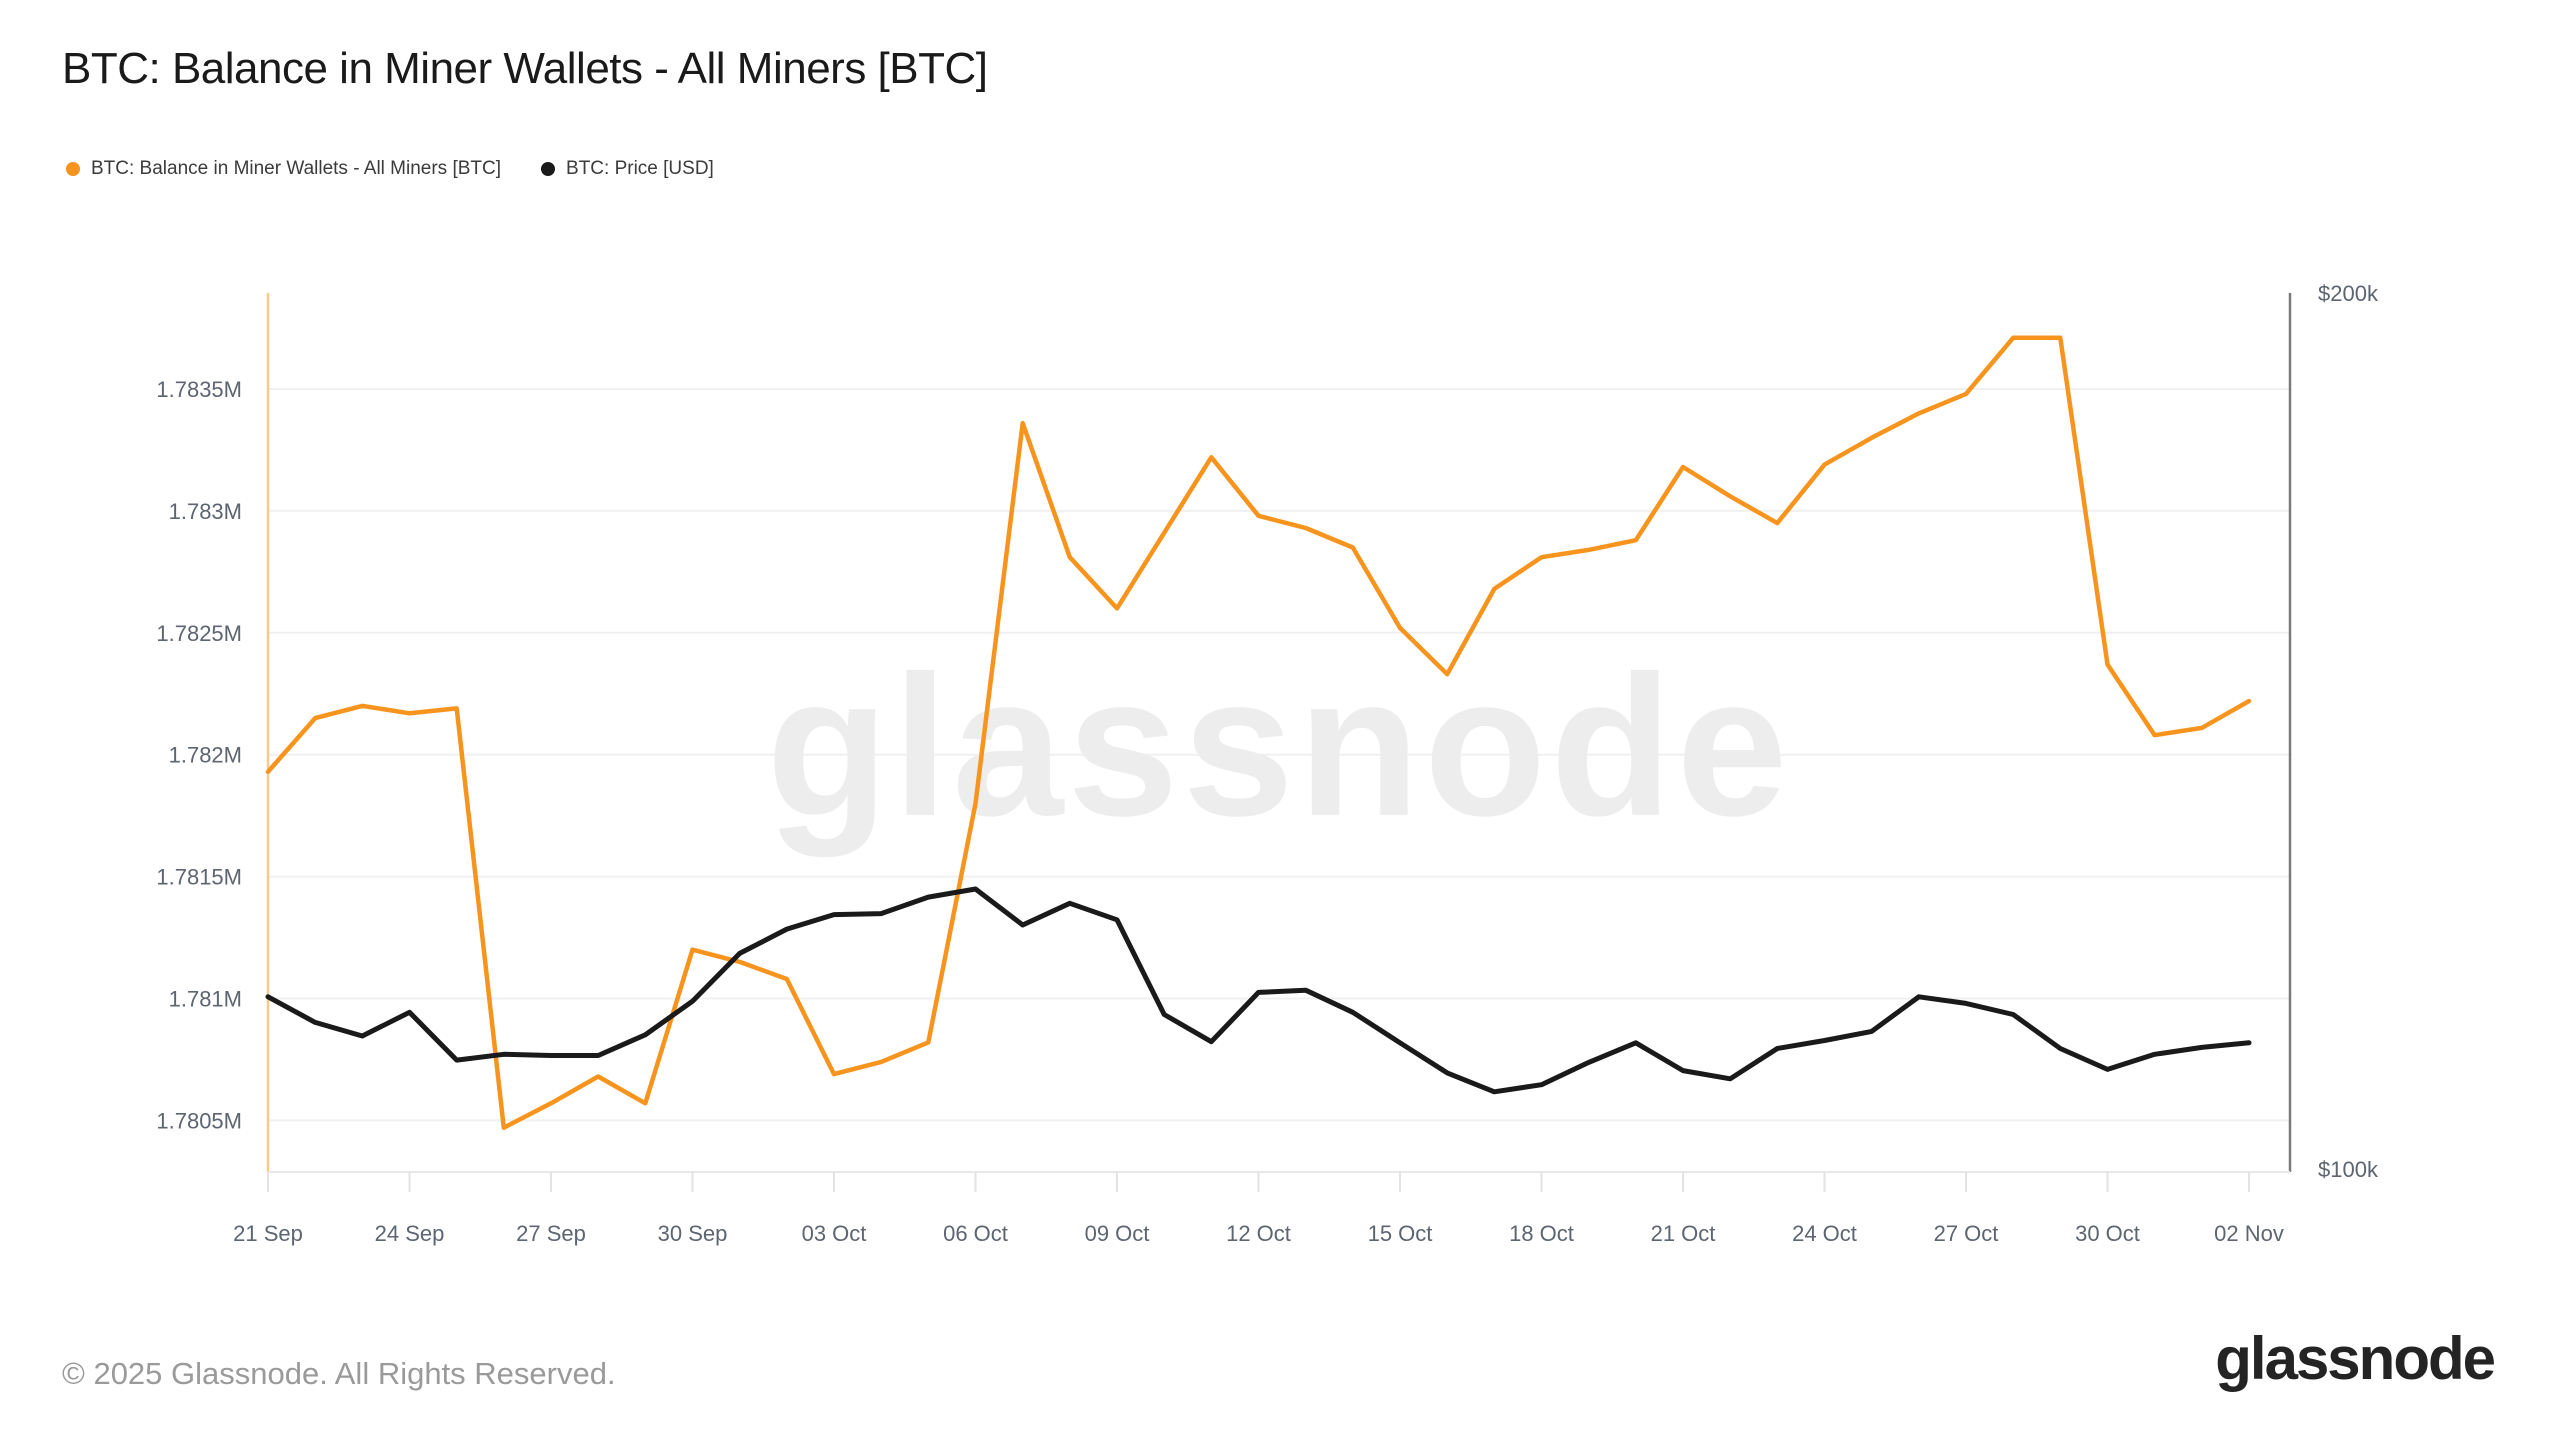  Describe the element at coordinates (1966, 1233) in the screenshot. I see `x-tick-label: 27 Oct` at that location.